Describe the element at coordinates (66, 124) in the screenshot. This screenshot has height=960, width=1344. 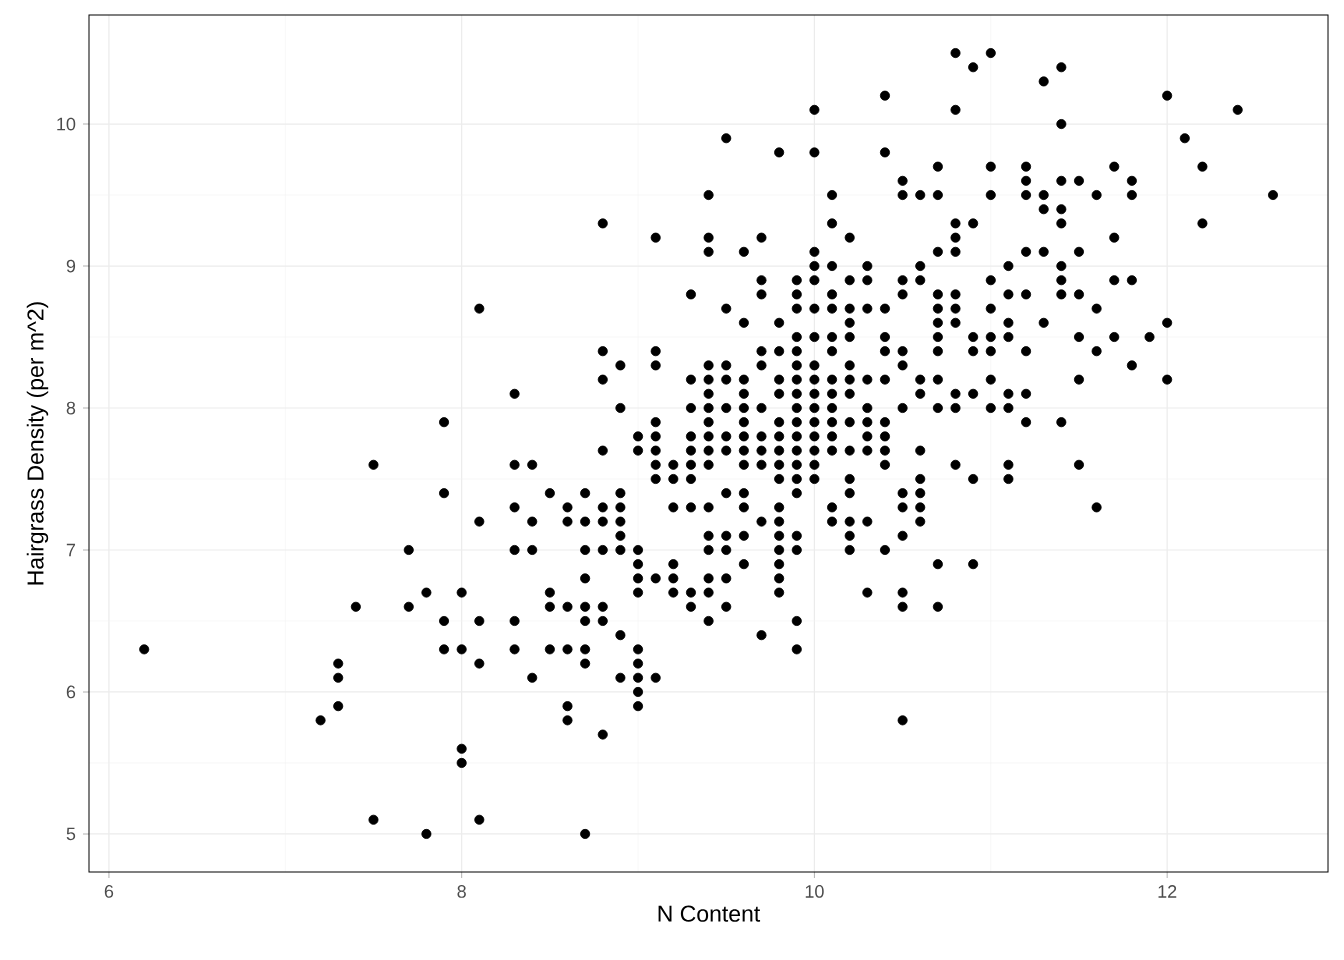
I see `y-tick-label: 10` at that location.